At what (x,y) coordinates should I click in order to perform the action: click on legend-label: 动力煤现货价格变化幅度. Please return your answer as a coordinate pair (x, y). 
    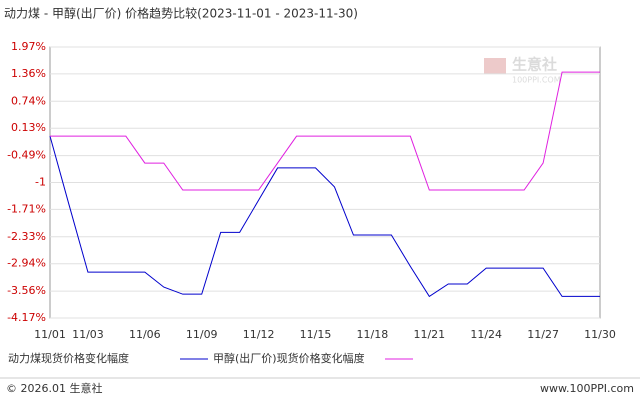
    Looking at the image, I should click on (68, 358).